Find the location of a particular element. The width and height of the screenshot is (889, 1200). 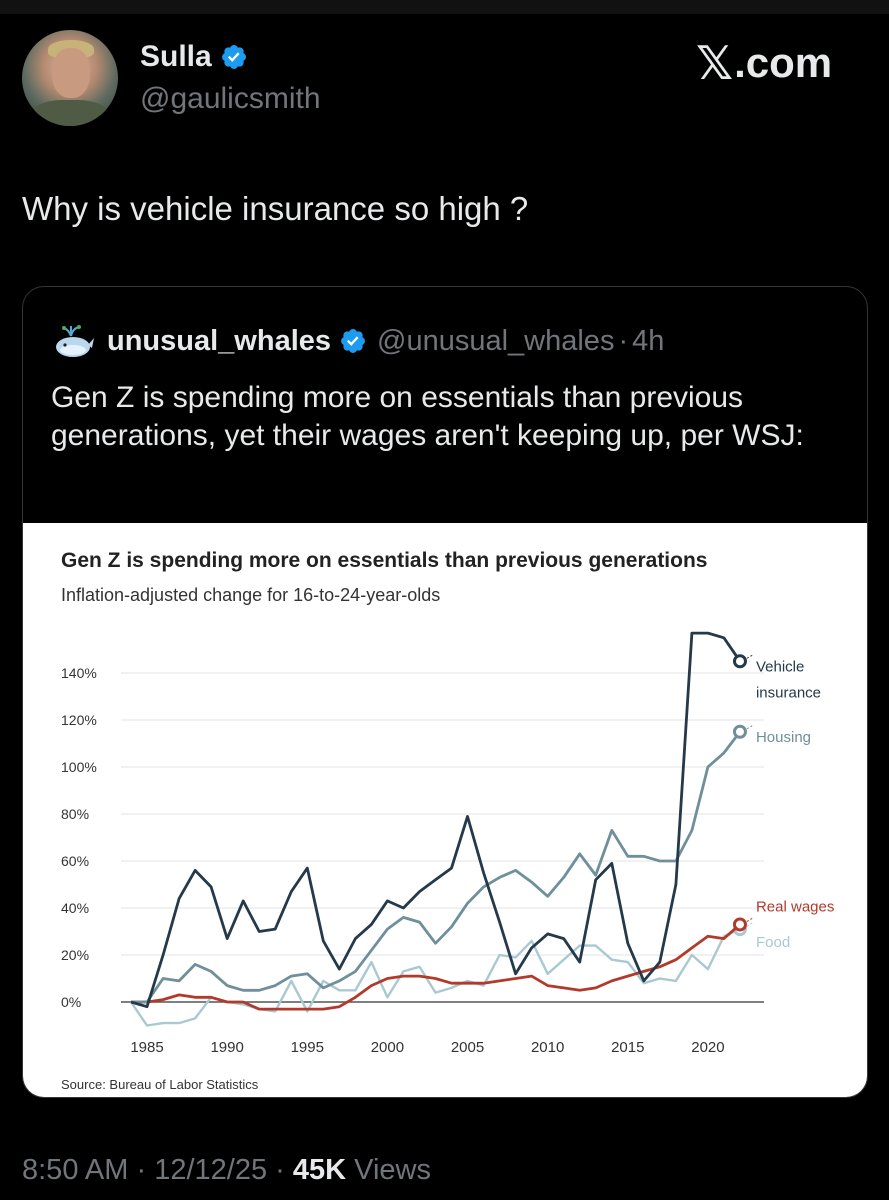

chart-source: Source: Bureau of Labor Statistics is located at coordinates (160, 1084).